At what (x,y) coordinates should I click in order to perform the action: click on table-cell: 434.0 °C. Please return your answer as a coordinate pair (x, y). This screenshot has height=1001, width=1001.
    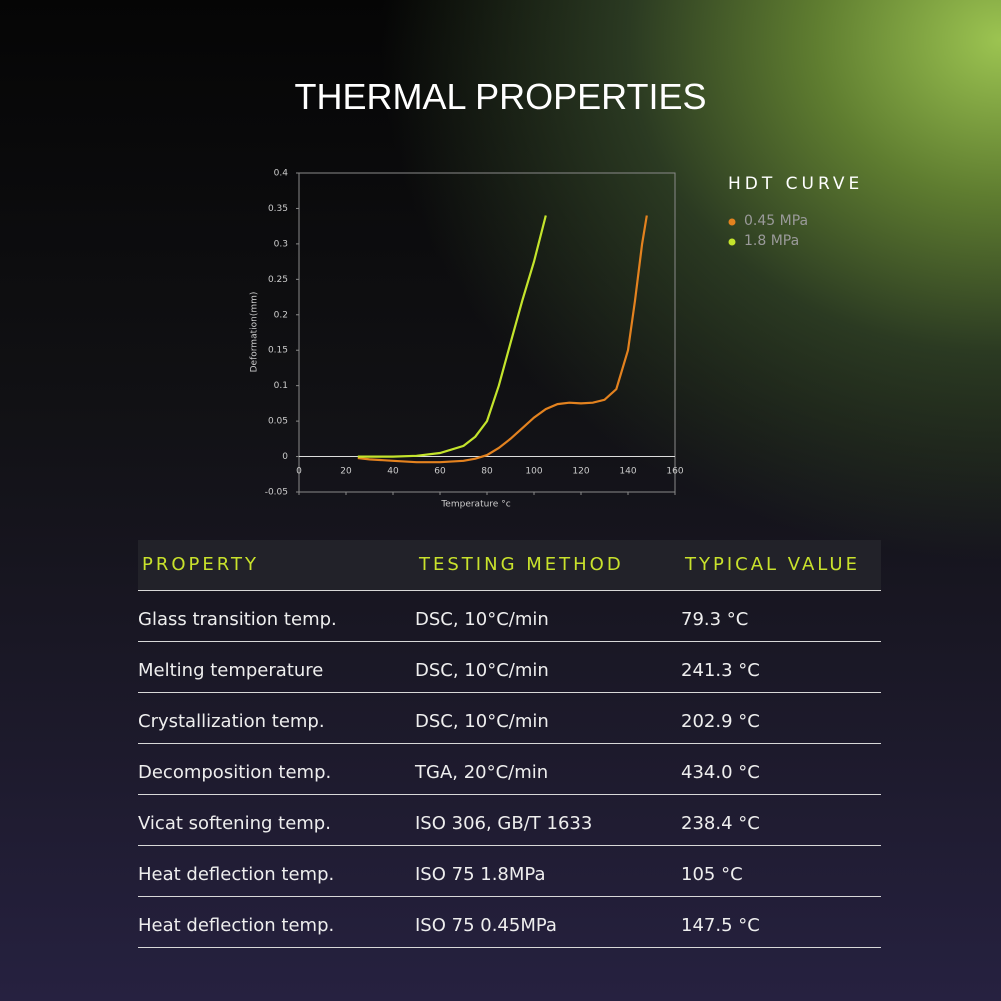
    Looking at the image, I should click on (720, 772).